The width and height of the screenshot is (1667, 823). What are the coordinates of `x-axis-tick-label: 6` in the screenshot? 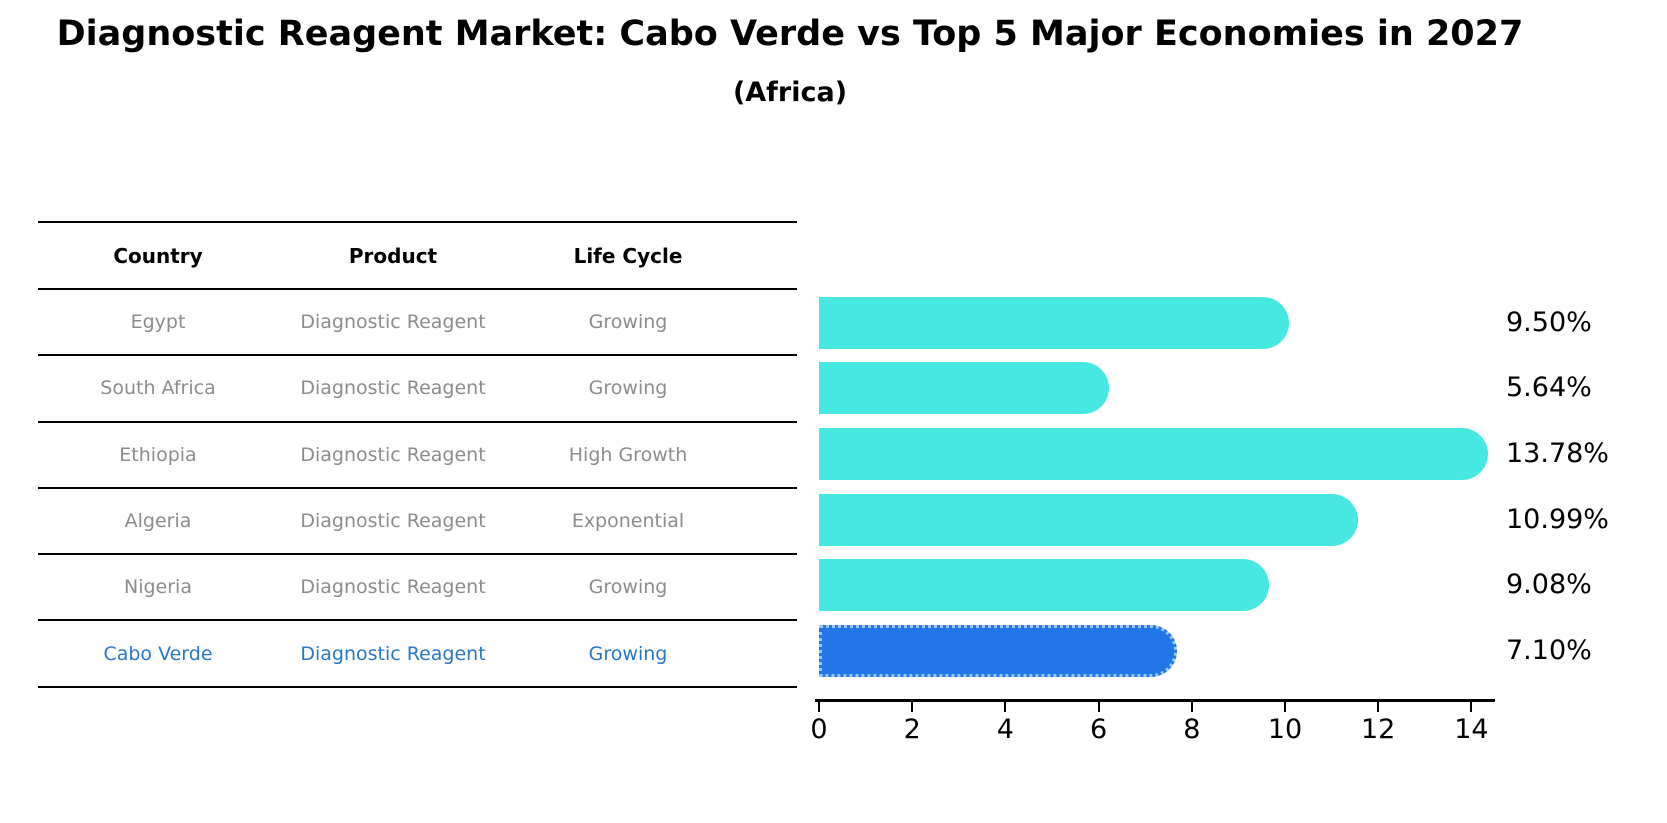 It's located at (1099, 729).